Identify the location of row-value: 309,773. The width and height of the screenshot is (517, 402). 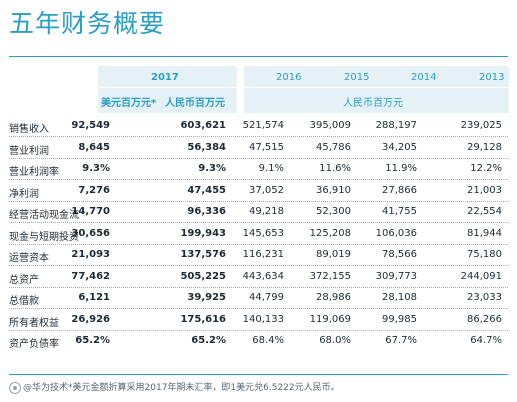
(396, 276).